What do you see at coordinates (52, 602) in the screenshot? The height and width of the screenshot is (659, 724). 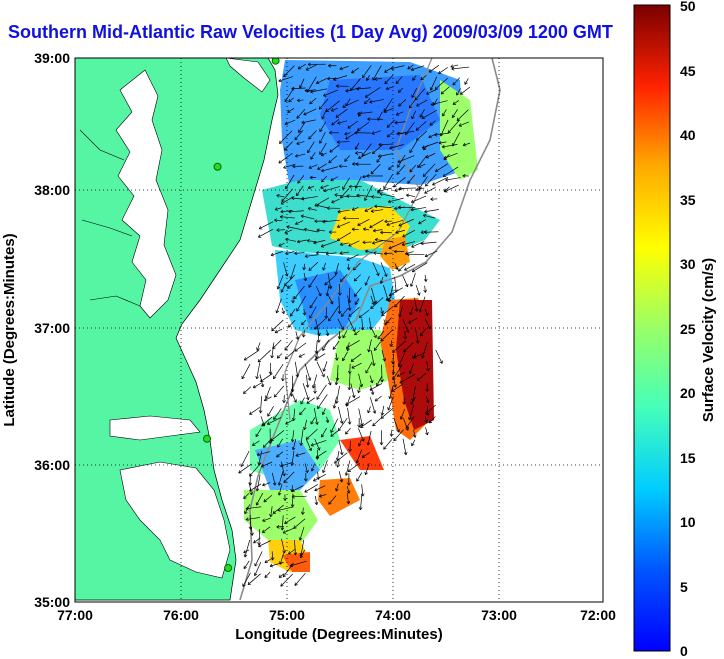 I see `y-tick-label: 35:00` at bounding box center [52, 602].